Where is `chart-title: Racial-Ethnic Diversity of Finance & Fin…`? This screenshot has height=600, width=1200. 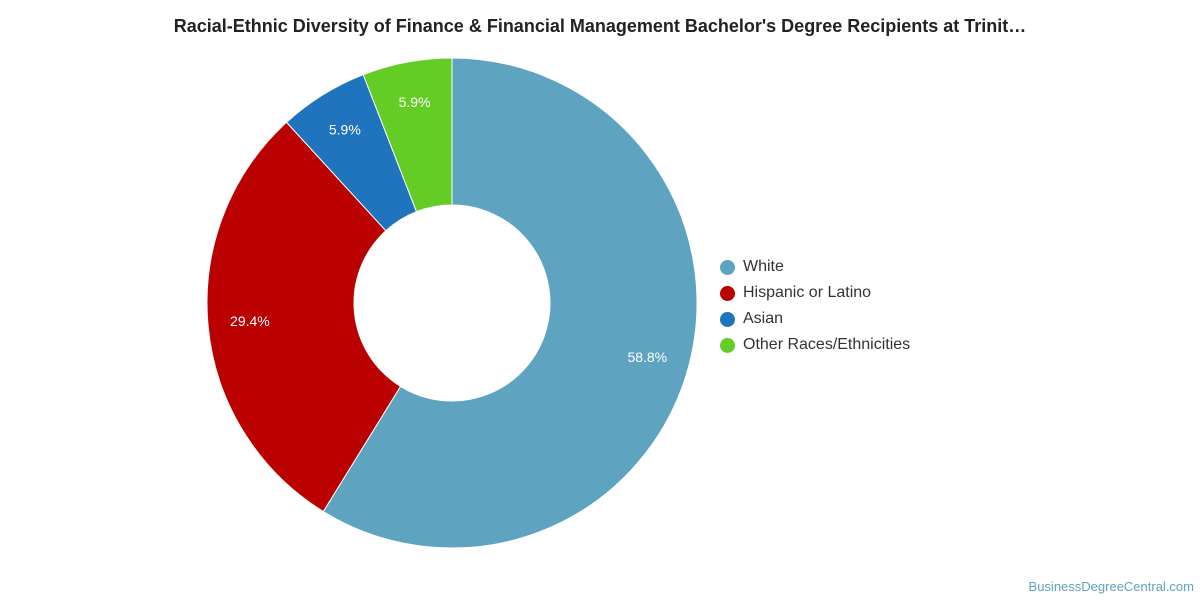
chart-title: Racial-Ethnic Diversity of Finance & Fin… is located at coordinates (600, 26).